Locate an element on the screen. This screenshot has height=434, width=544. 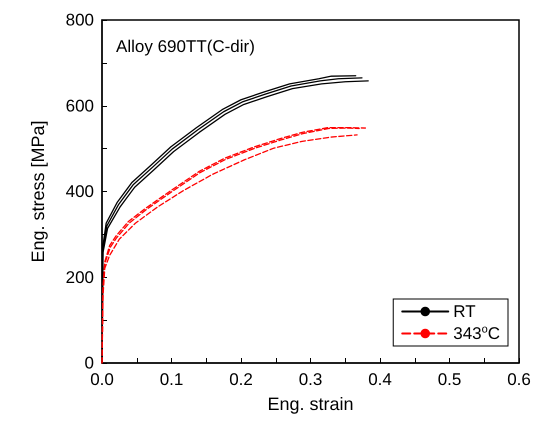
x-tick-label: 0.0 is located at coordinates (102, 379).